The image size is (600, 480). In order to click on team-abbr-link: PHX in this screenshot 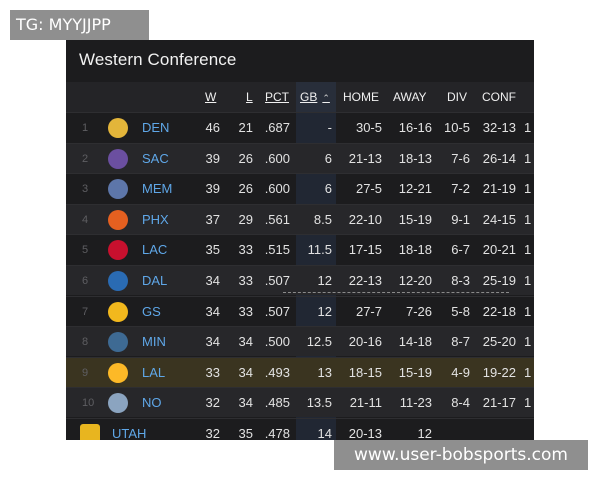, I will do `click(155, 219)`.